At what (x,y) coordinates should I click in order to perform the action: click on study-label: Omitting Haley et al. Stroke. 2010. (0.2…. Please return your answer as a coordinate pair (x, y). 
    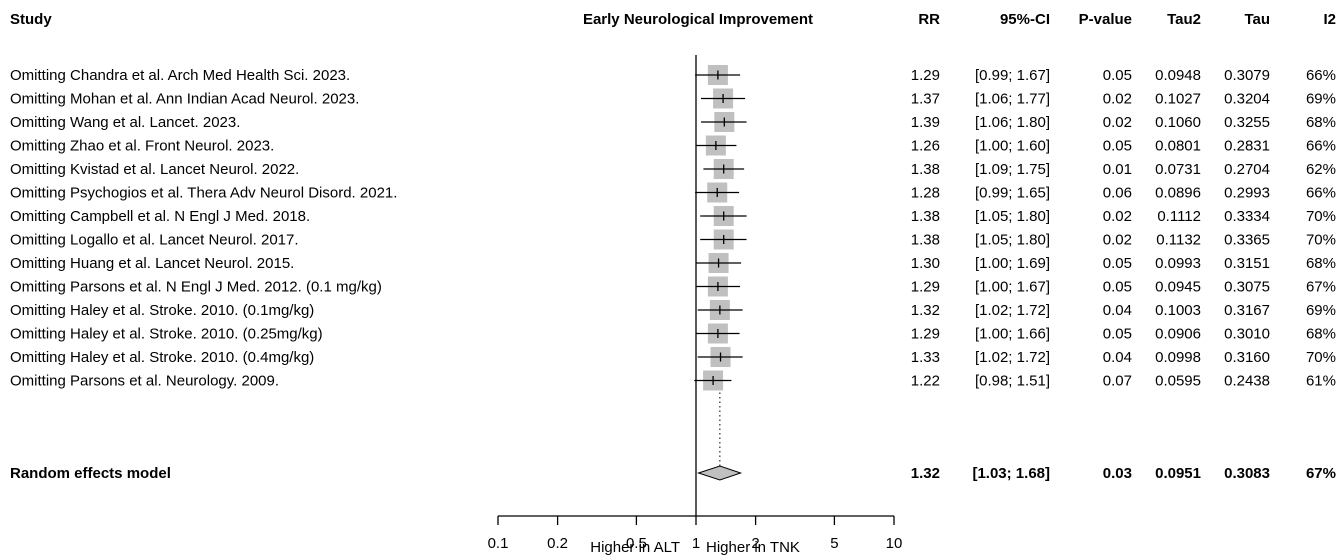
    Looking at the image, I should click on (166, 334).